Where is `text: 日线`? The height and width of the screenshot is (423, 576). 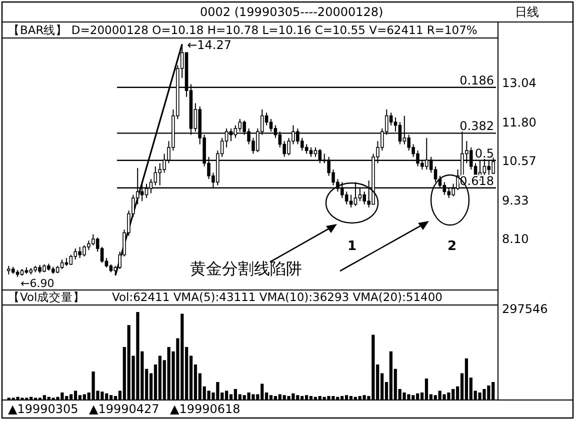 text: 日线 is located at coordinates (527, 12).